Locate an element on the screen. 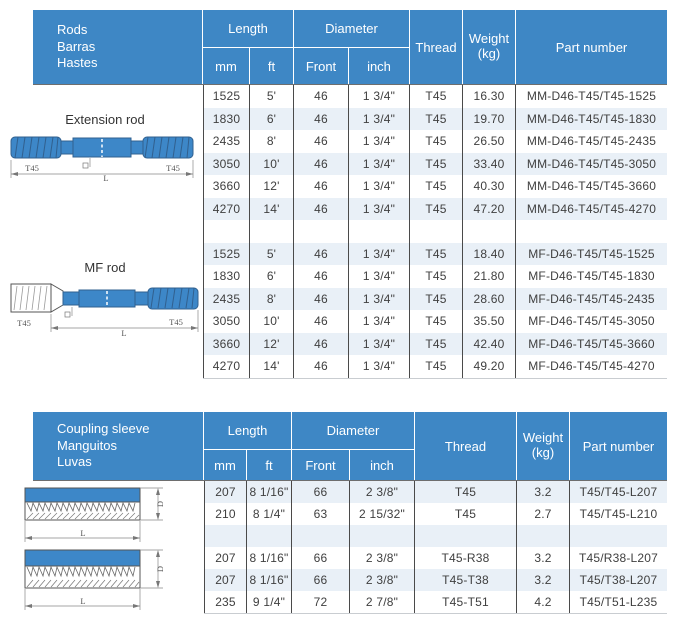 This screenshot has width=690, height=631. table-cell: 10' is located at coordinates (271, 321).